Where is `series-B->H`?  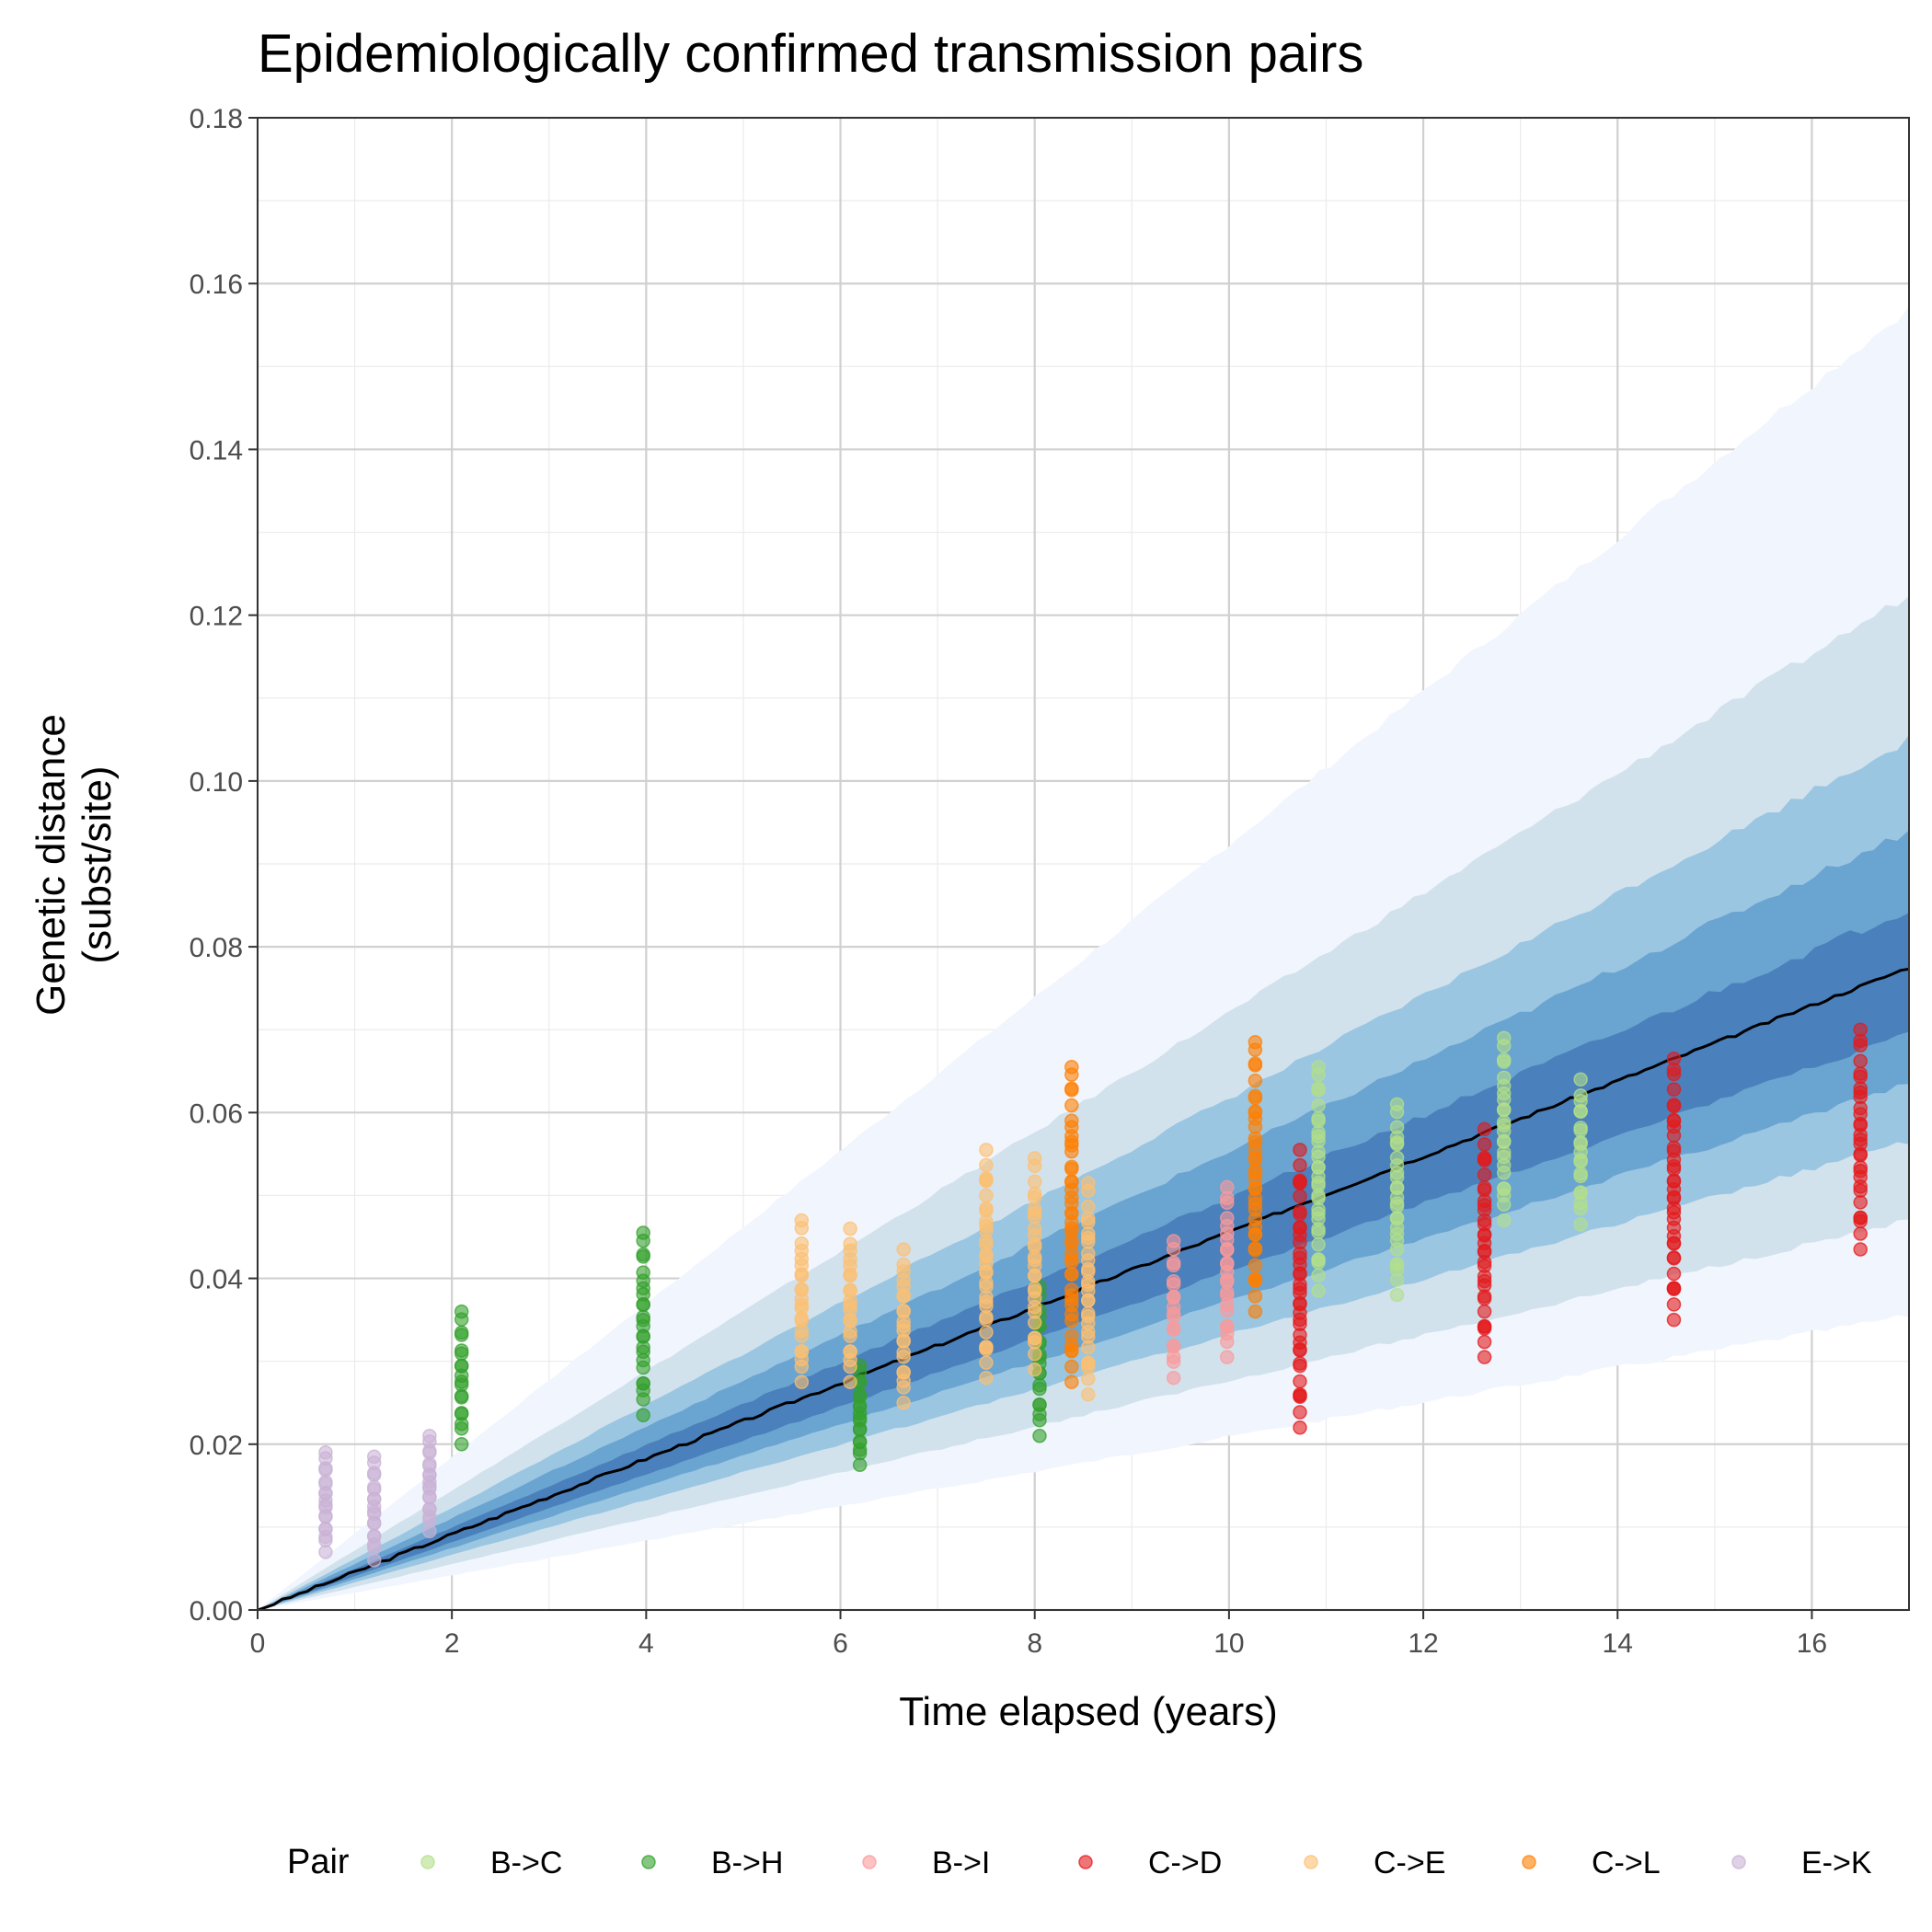 series-B->H is located at coordinates (750, 1349).